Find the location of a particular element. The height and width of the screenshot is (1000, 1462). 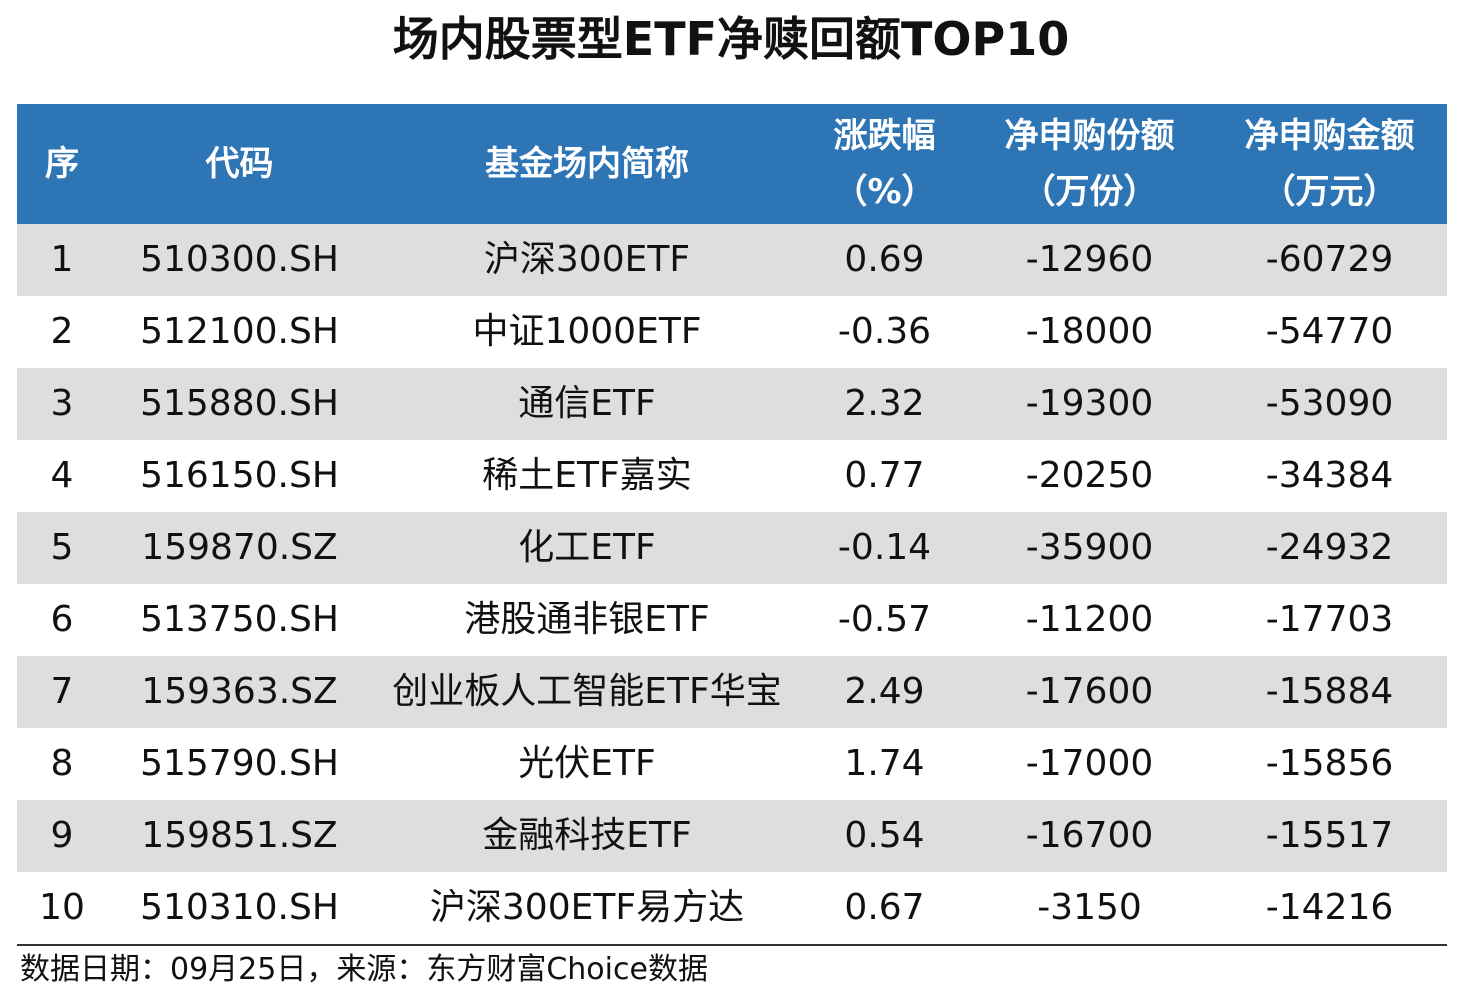

header-line2: （%） is located at coordinates (884, 192).